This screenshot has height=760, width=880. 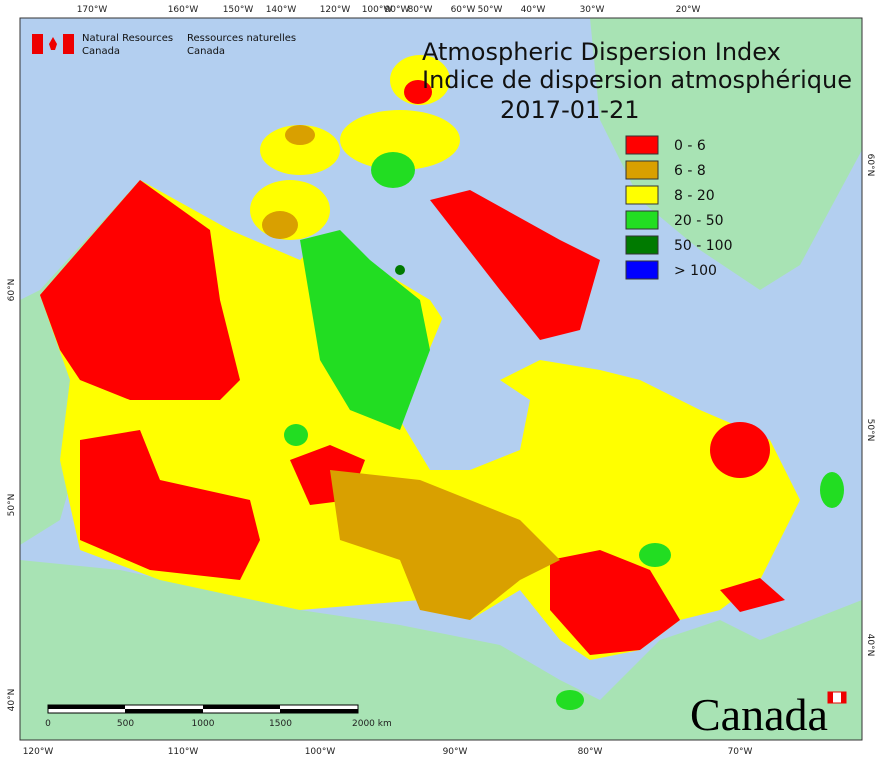 I want to click on agency-en: Canada, so click(x=101, y=51).